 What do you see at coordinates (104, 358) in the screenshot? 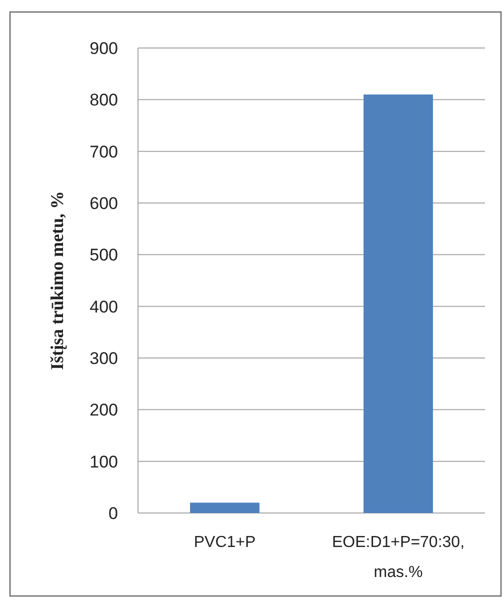
I see `y-tick-label: 300` at bounding box center [104, 358].